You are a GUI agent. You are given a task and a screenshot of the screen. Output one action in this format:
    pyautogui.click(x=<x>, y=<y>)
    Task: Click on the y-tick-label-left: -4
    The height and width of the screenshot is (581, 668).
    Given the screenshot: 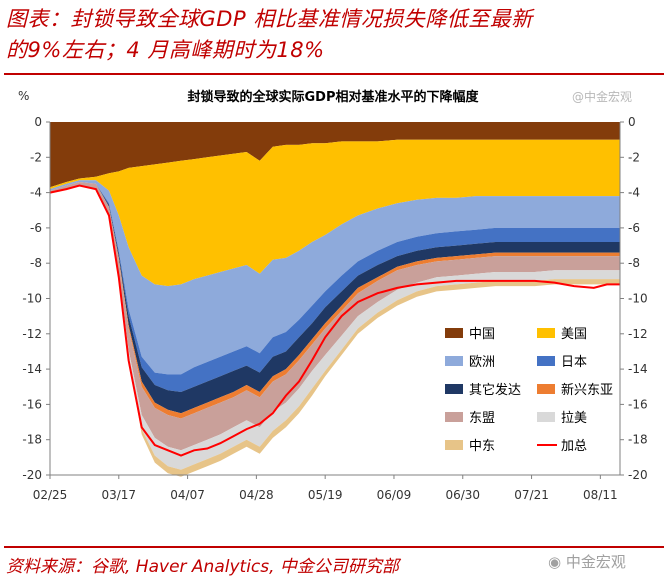 What is the action you would take?
    pyautogui.click(x=36, y=193)
    